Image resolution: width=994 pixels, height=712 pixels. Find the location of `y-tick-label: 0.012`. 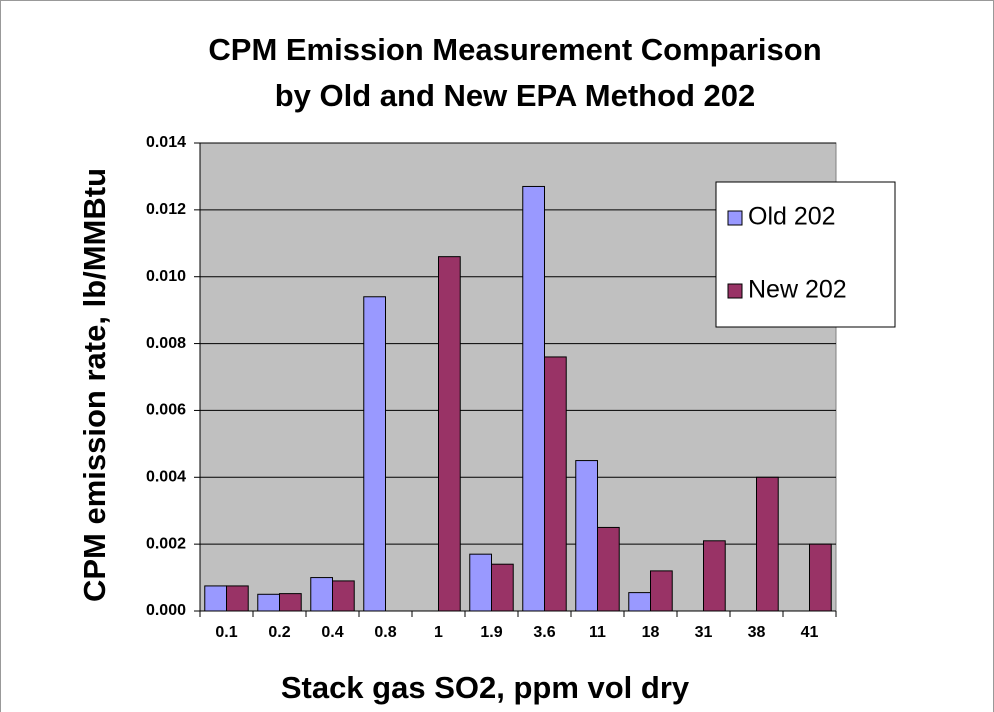

y-tick-label: 0.012 is located at coordinates (166, 209).